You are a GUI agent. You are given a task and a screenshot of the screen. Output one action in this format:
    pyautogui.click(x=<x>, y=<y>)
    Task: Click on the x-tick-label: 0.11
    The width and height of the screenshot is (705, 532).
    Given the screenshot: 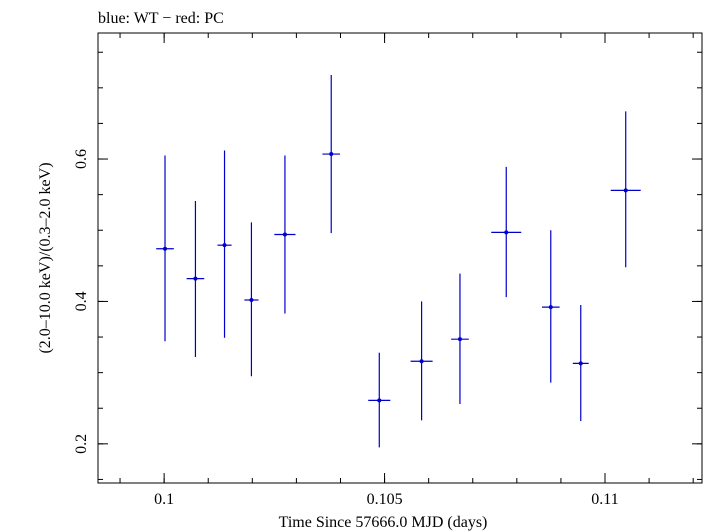 What is the action you would take?
    pyautogui.click(x=604, y=499)
    